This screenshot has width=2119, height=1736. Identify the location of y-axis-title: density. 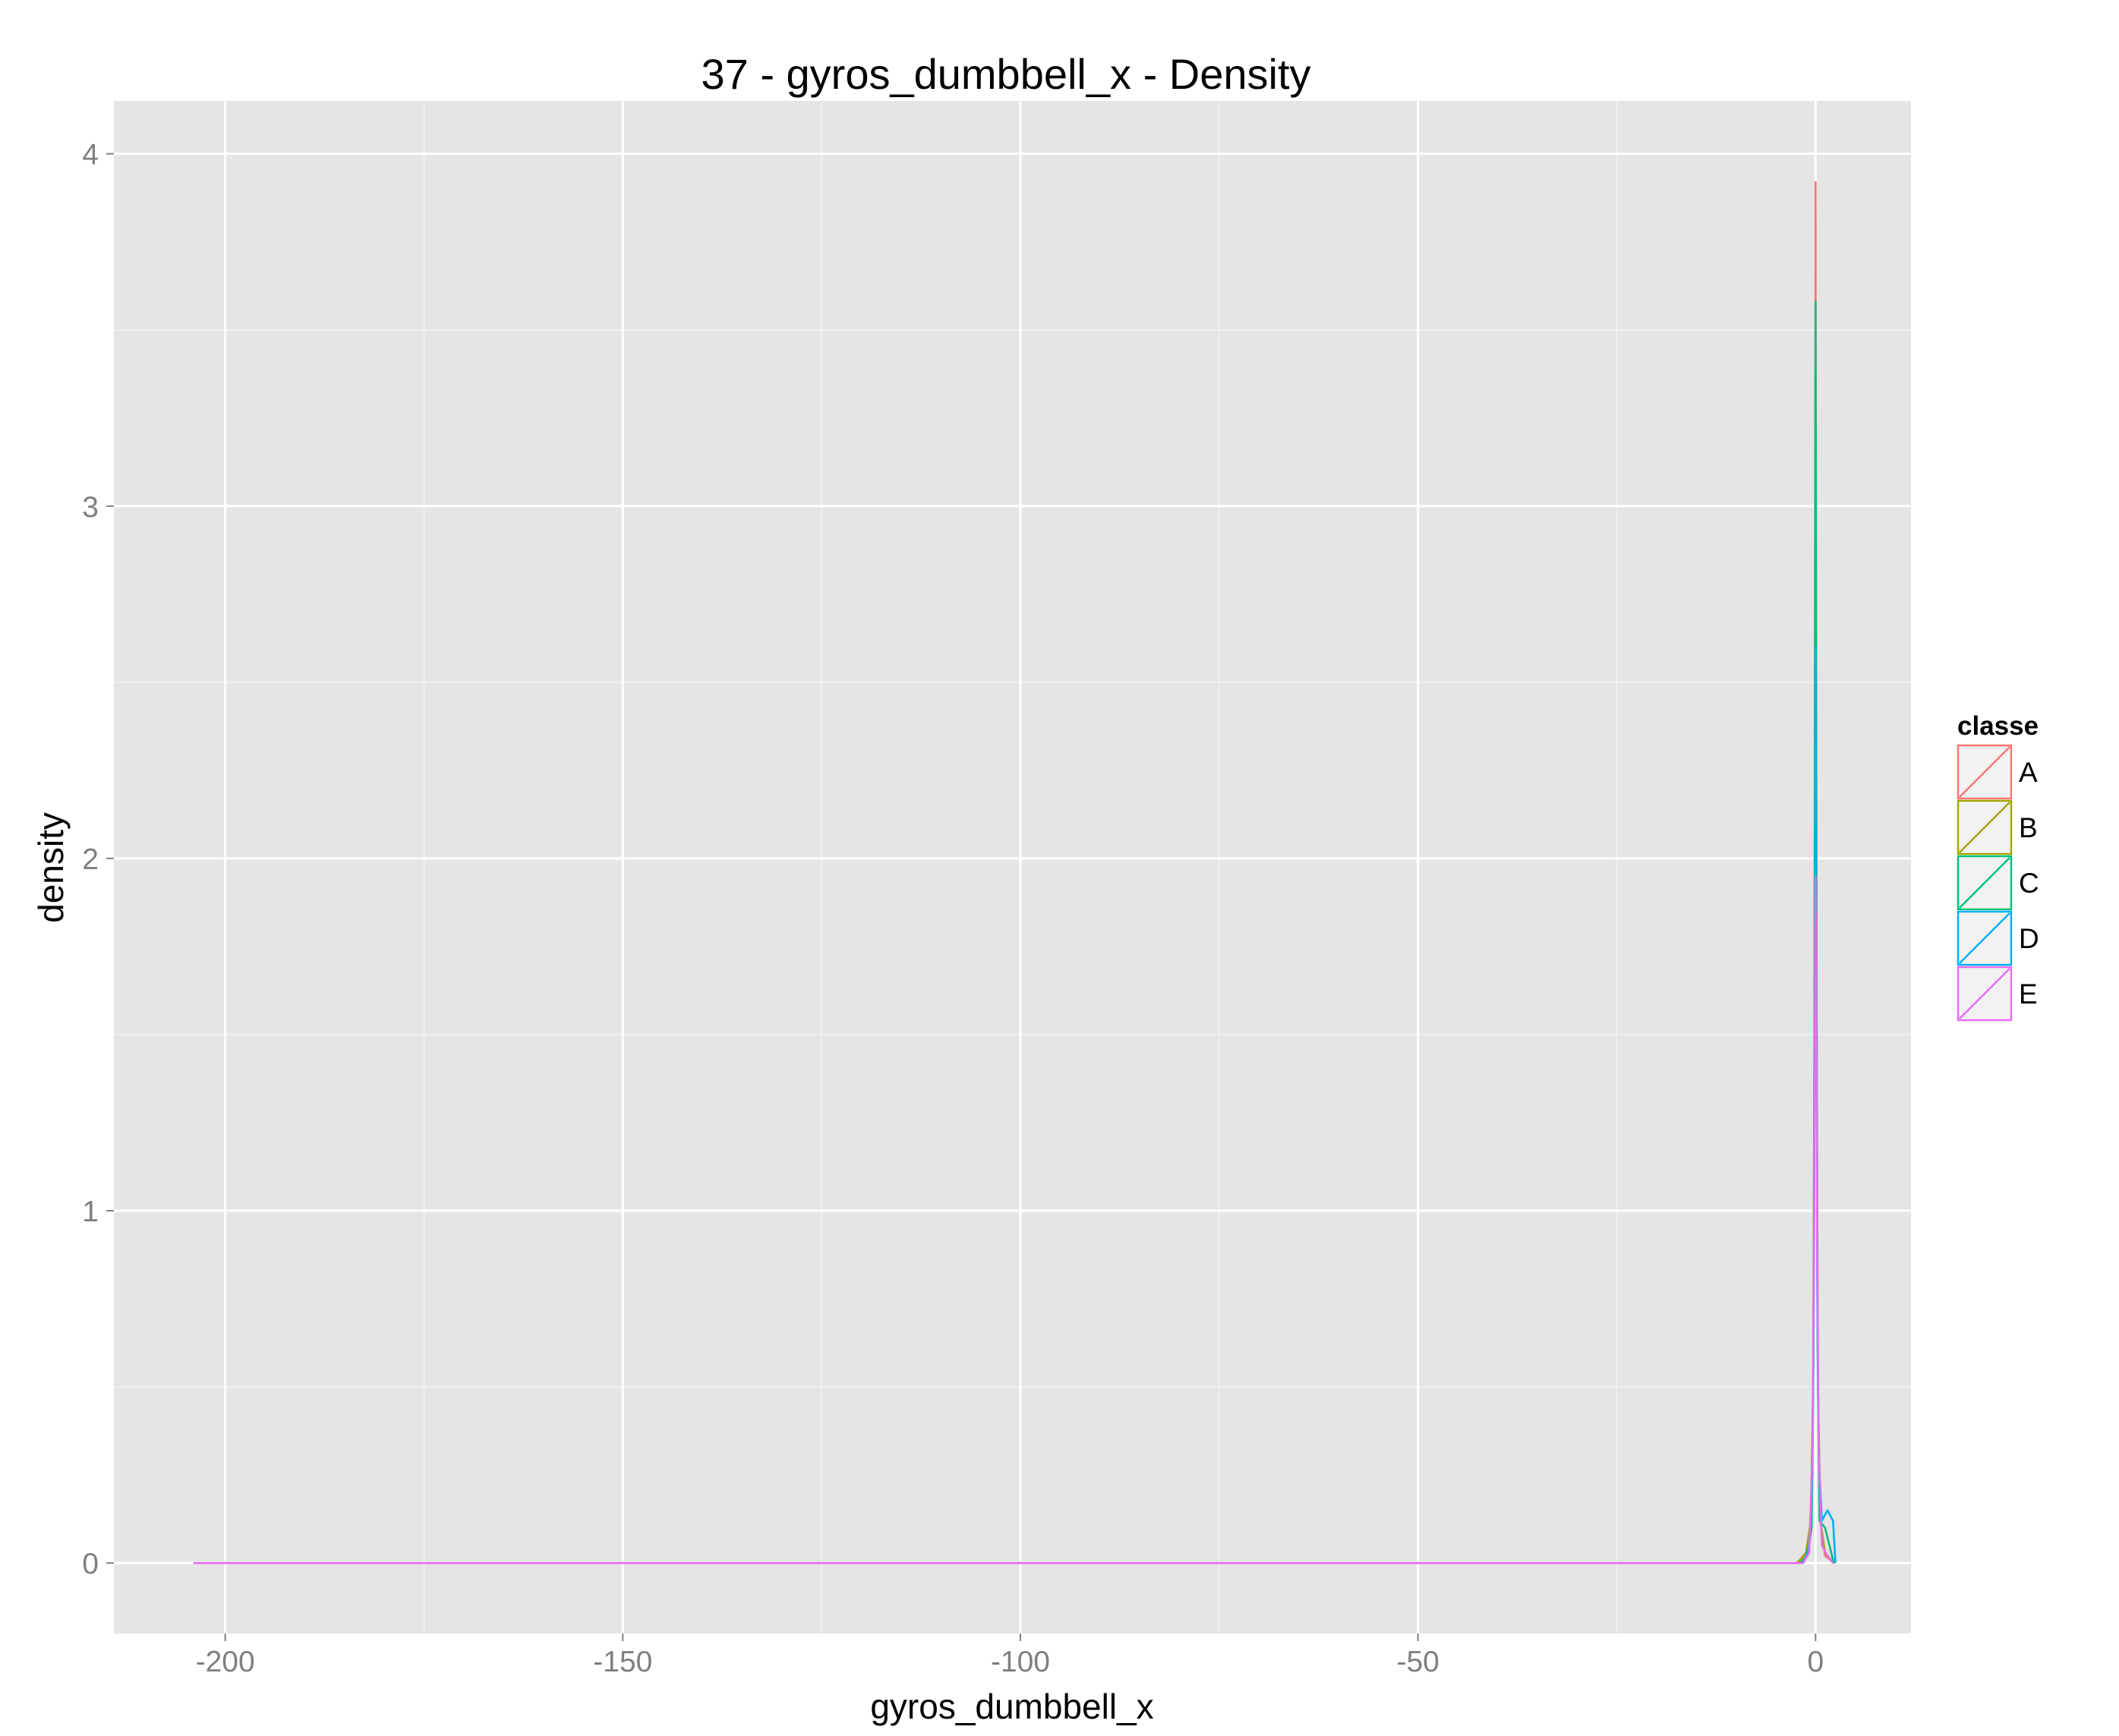
(51, 867).